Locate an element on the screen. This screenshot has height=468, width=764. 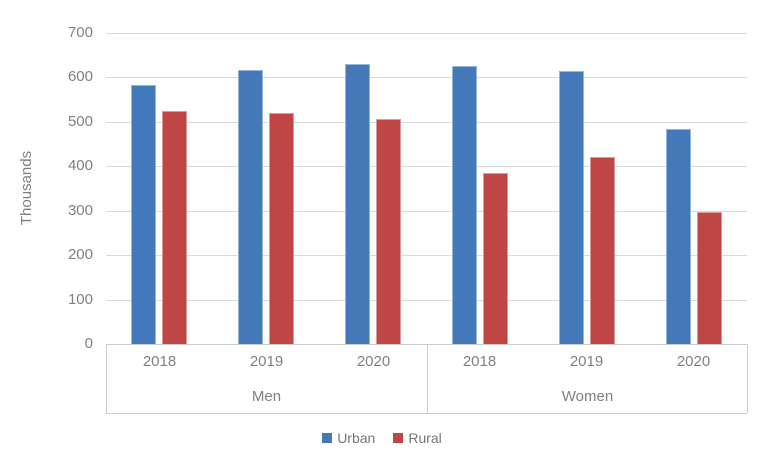
legend-item-rural: Rural is located at coordinates (417, 438).